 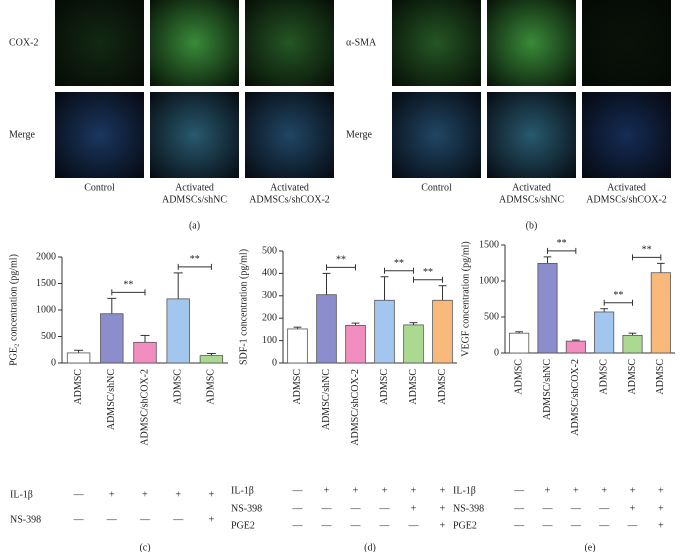 I want to click on panel-label: (b), so click(x=532, y=225).